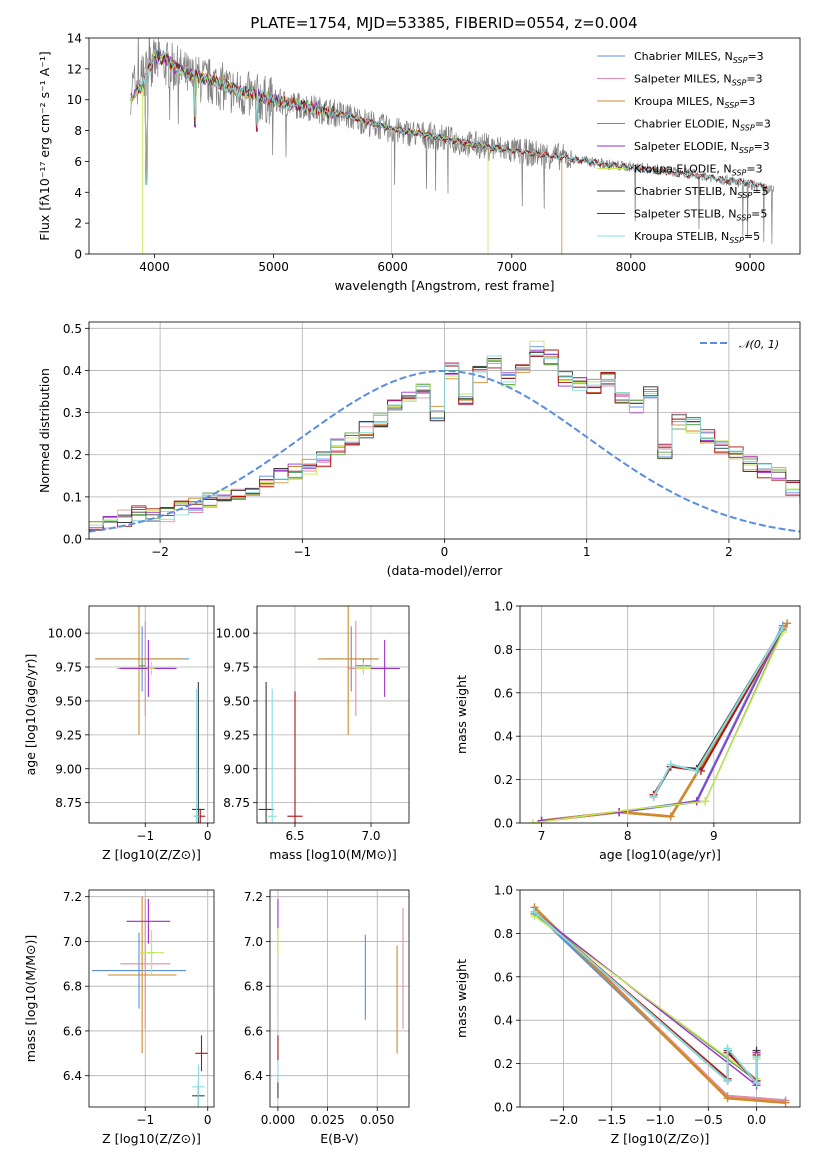  Describe the element at coordinates (154, 267) in the screenshot. I see `x-tick-label: 4000` at that location.